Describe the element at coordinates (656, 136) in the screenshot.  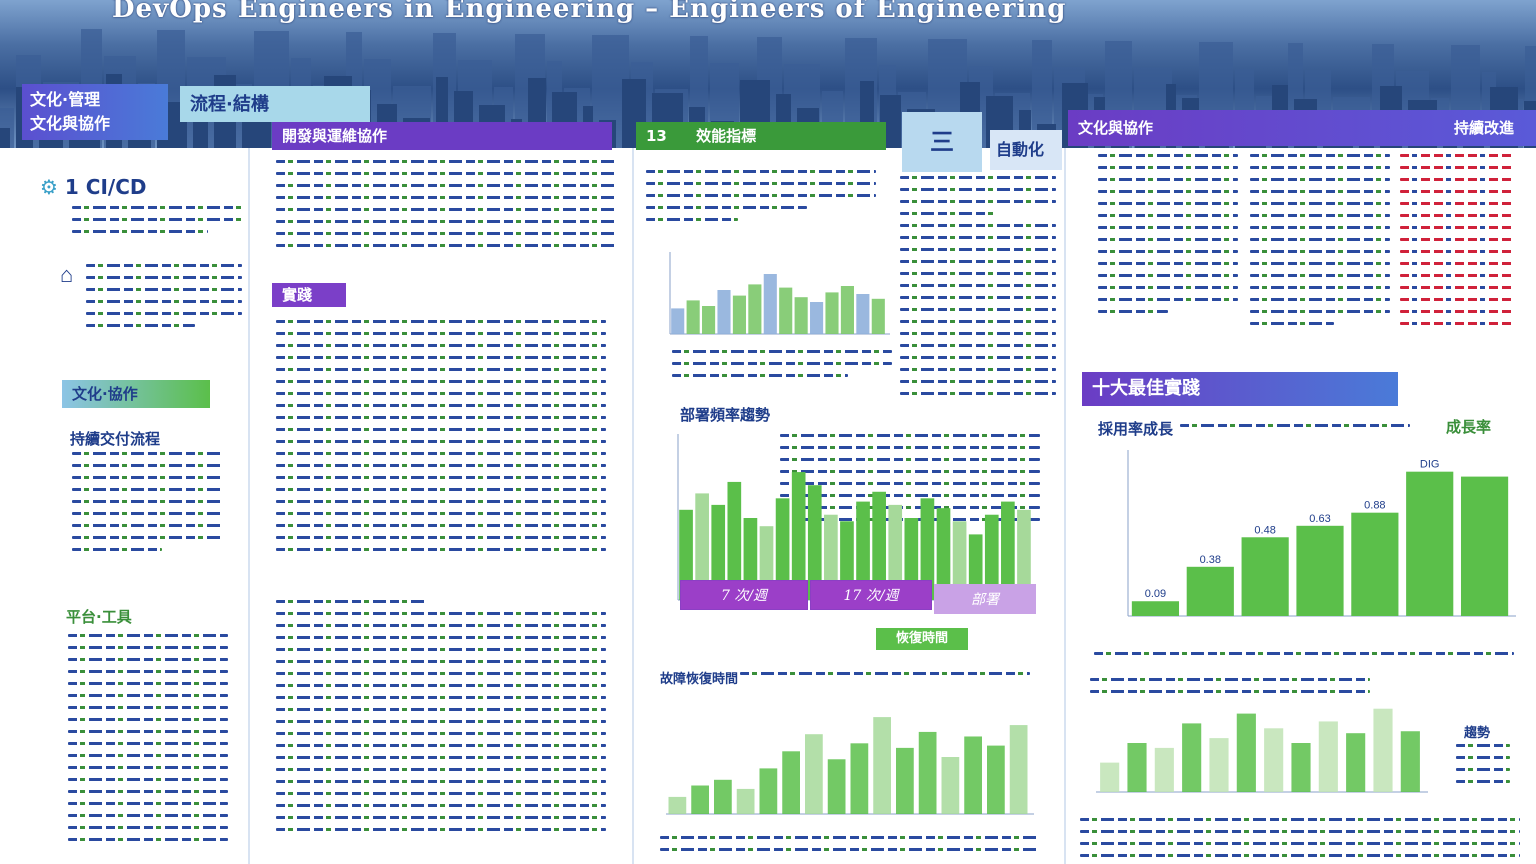
I see `col3-header-number: 13` at that location.